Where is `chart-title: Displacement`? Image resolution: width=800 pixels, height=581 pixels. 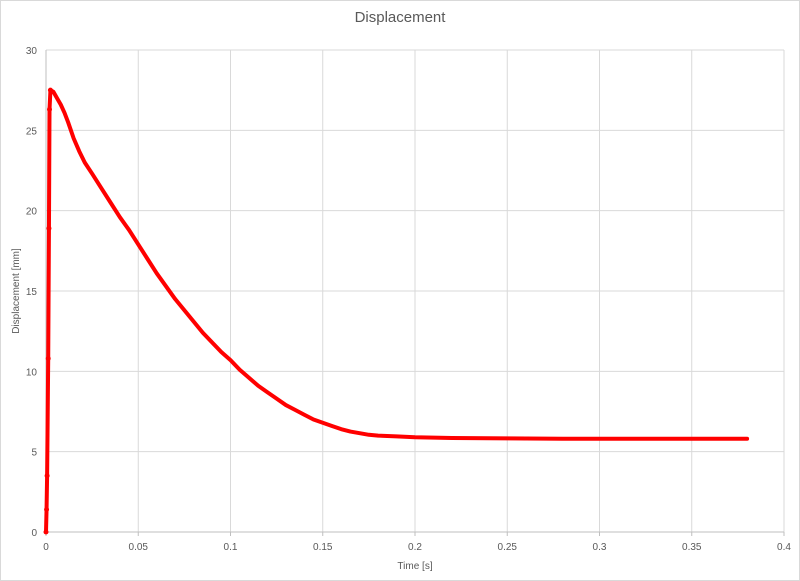 chart-title: Displacement is located at coordinates (400, 17).